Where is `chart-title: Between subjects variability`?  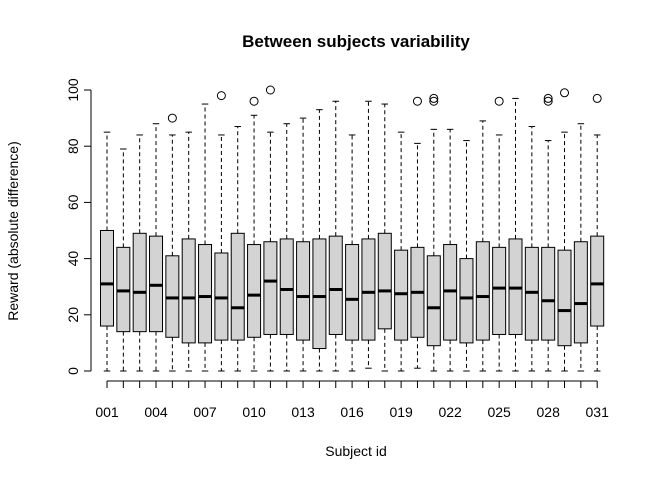 chart-title: Between subjects variability is located at coordinates (356, 41).